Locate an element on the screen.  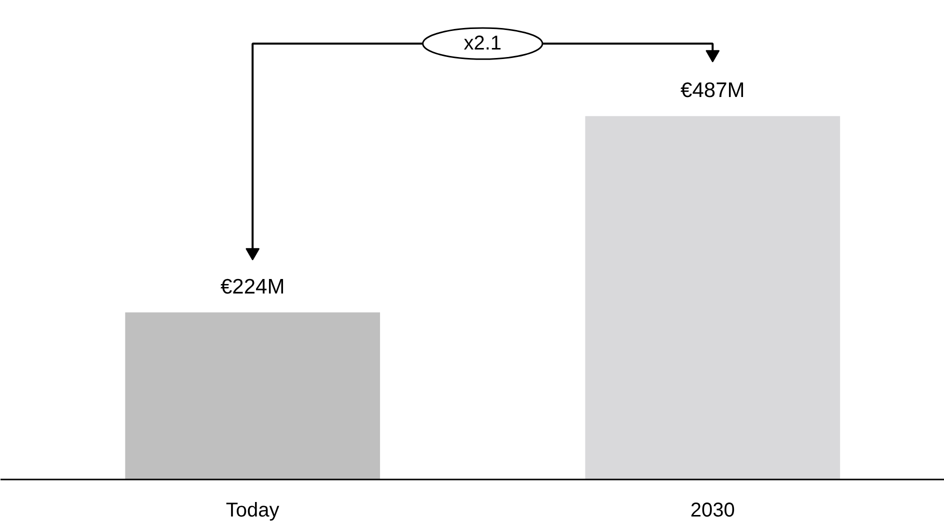
text: x2.1 is located at coordinates (483, 43).